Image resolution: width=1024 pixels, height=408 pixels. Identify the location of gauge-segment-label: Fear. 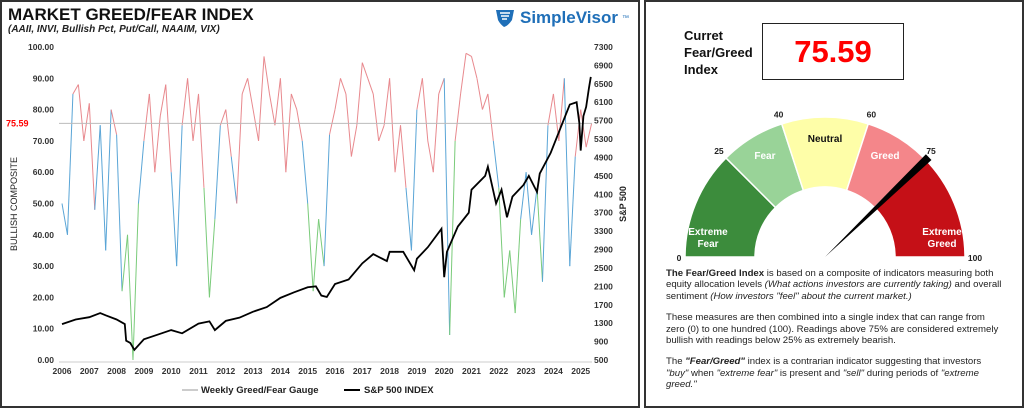
(707, 244).